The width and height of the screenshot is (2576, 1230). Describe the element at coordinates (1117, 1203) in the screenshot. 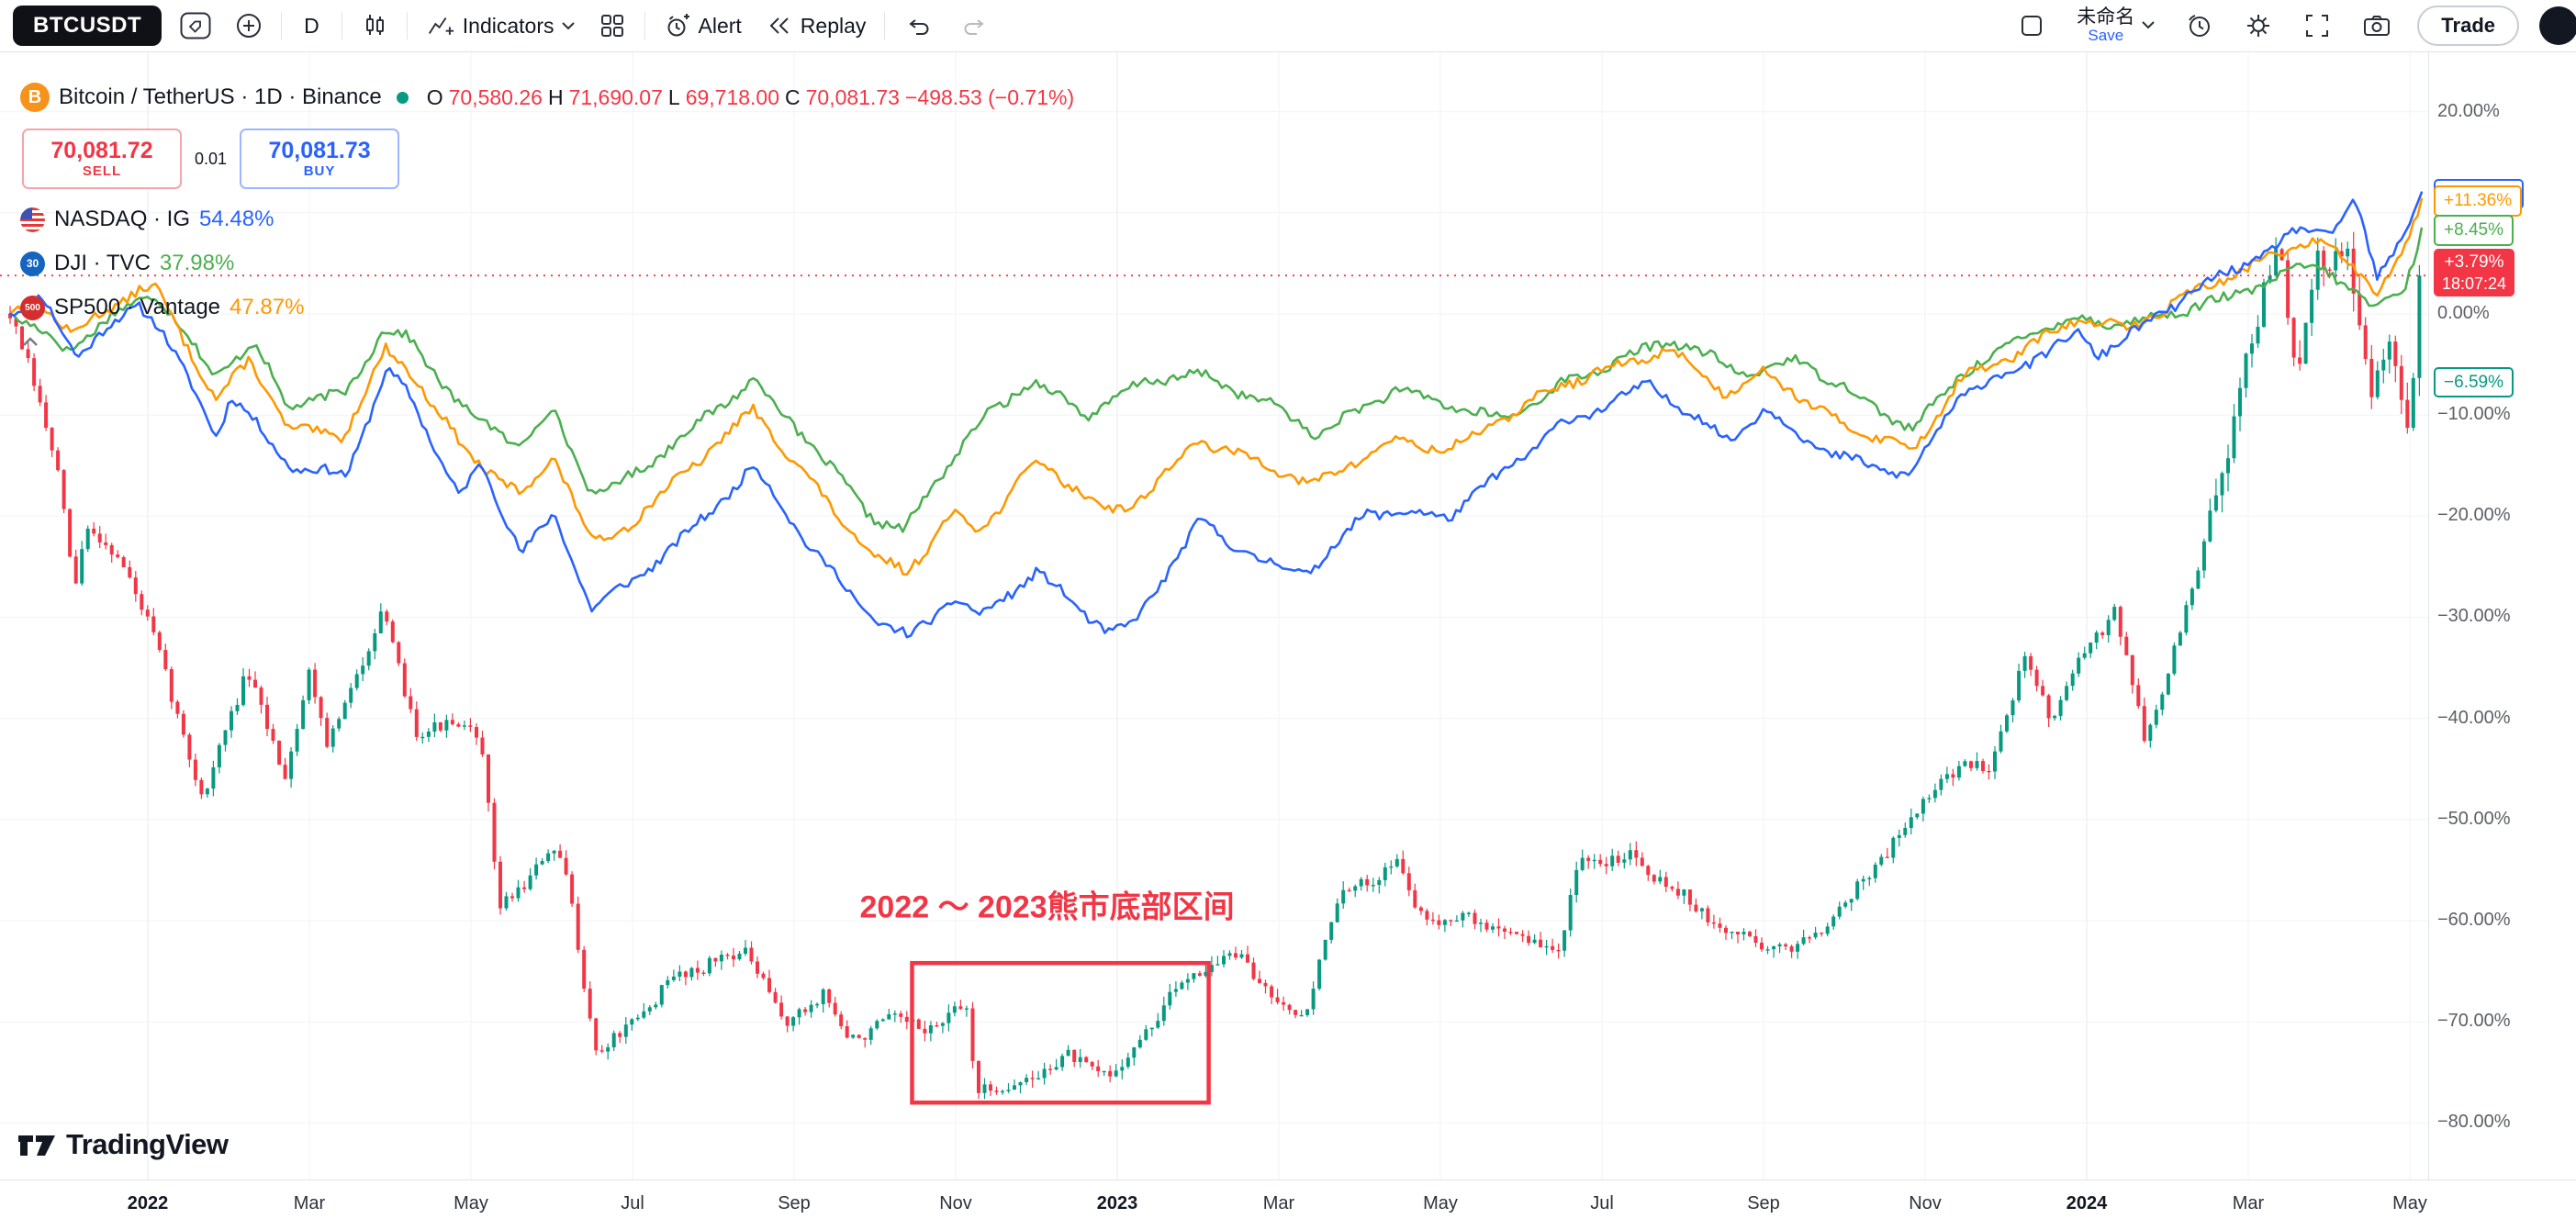

I see `time-axis-label: 2023` at that location.